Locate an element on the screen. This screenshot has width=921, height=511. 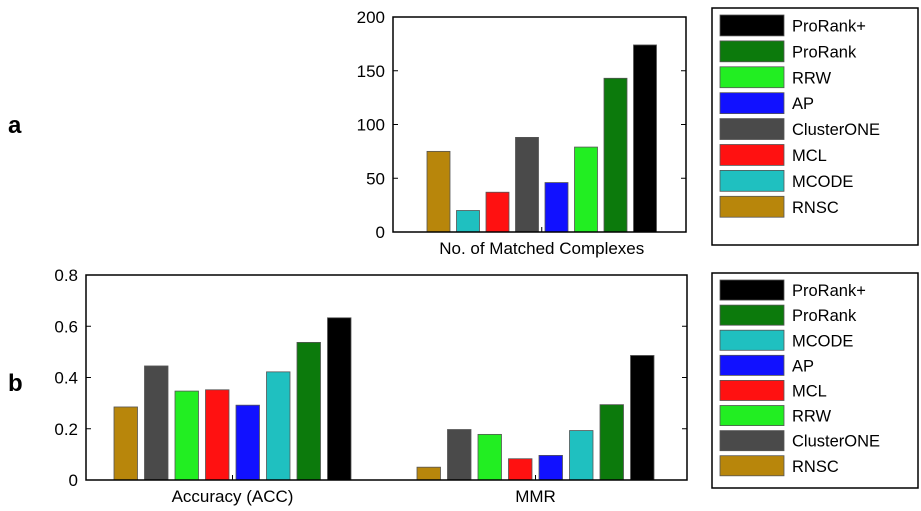
bar-rrw-accuracy-acc is located at coordinates (186, 435).